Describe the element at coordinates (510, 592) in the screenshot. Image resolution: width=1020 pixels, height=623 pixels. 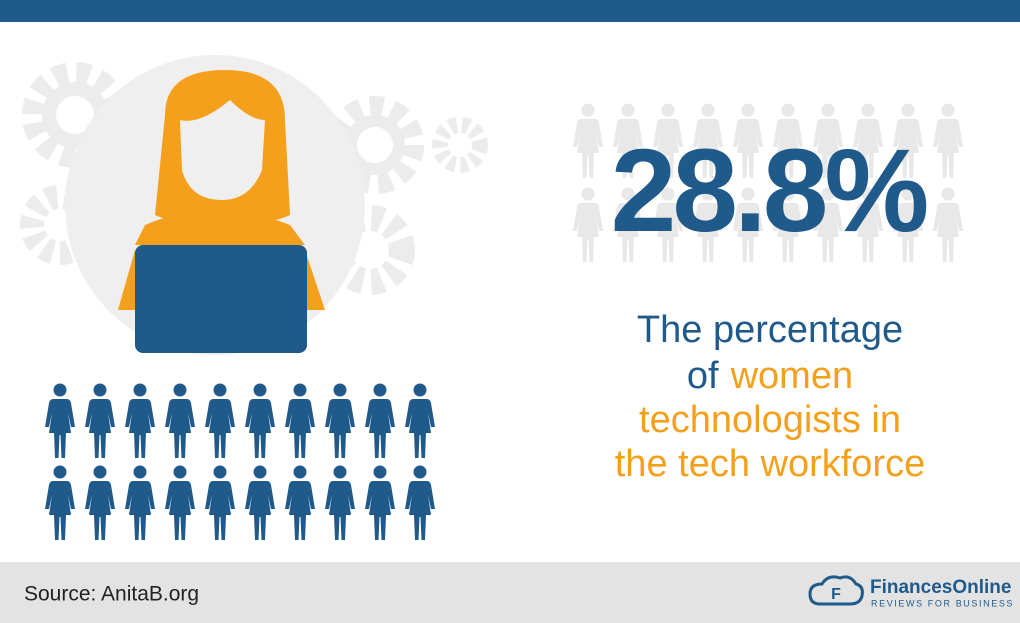
I see `footer-bar` at that location.